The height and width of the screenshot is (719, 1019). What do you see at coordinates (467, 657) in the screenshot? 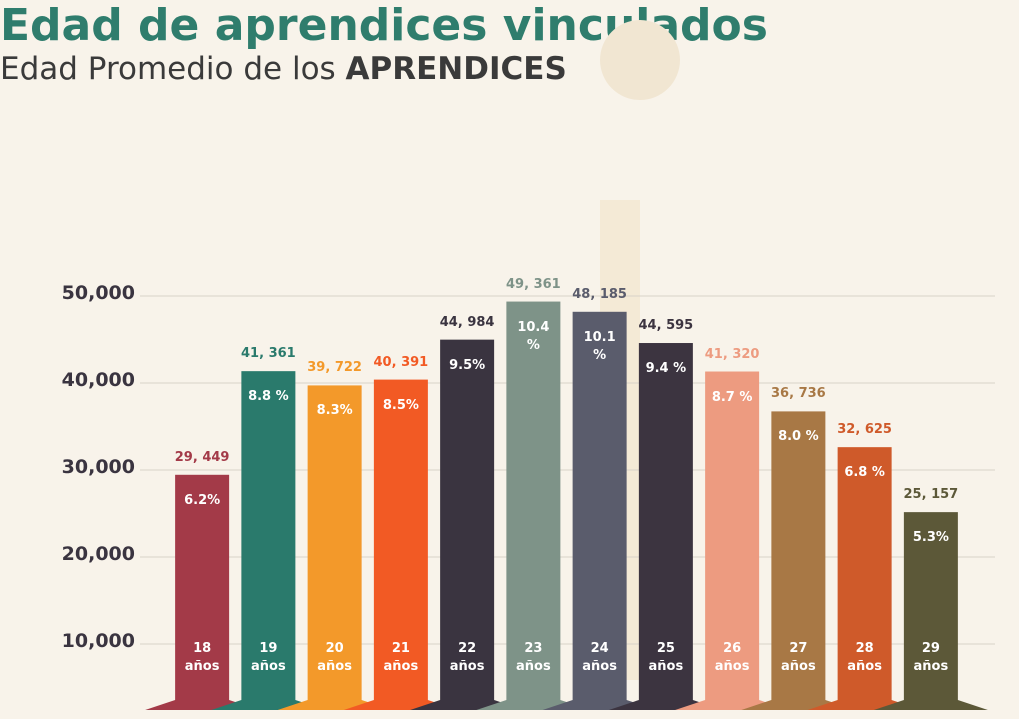
I see `x-tick-label: 22 años` at bounding box center [467, 657].